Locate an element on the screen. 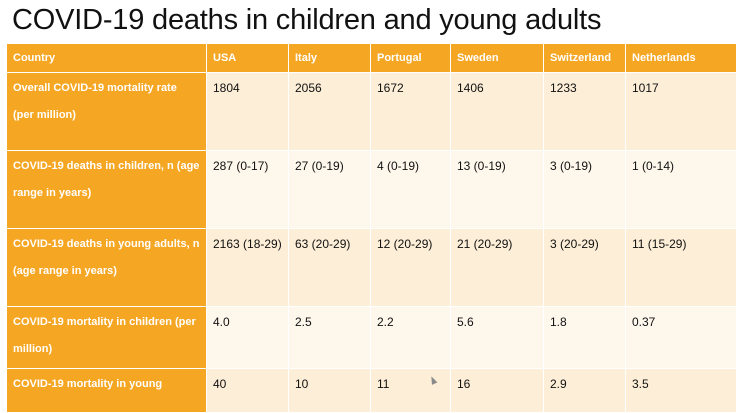 This screenshot has width=740, height=413. table-cell: 4 (0-19) is located at coordinates (410, 189).